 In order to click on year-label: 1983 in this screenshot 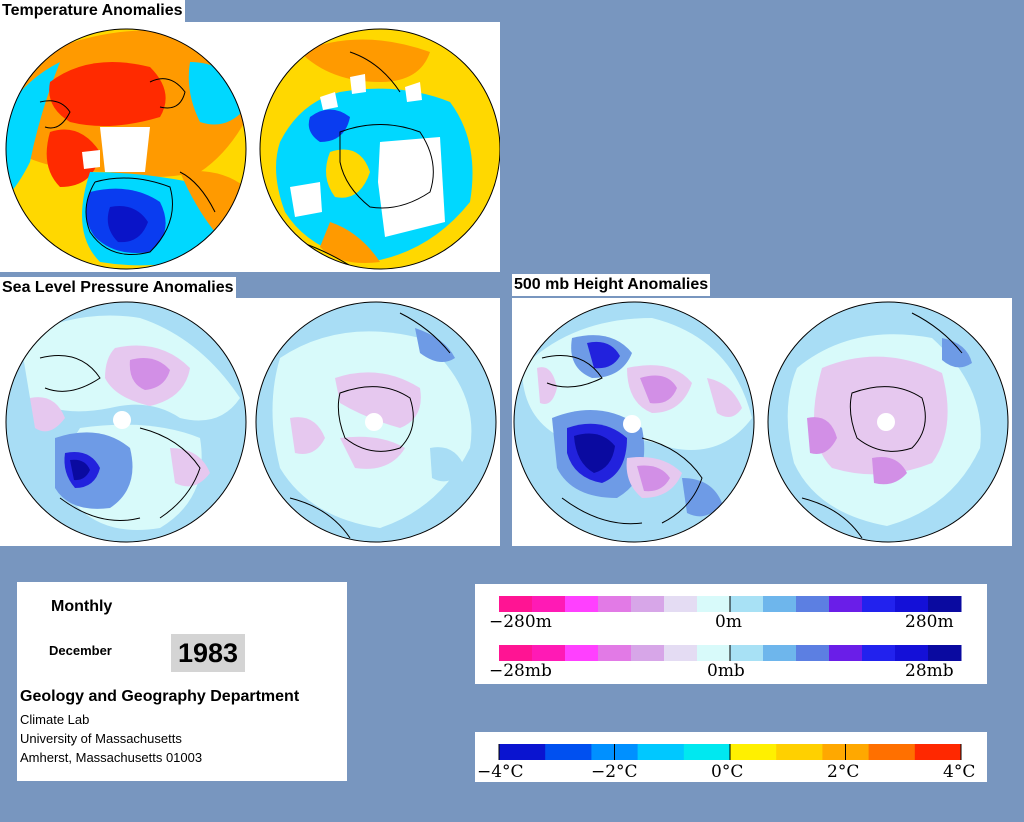, I will do `click(208, 653)`.